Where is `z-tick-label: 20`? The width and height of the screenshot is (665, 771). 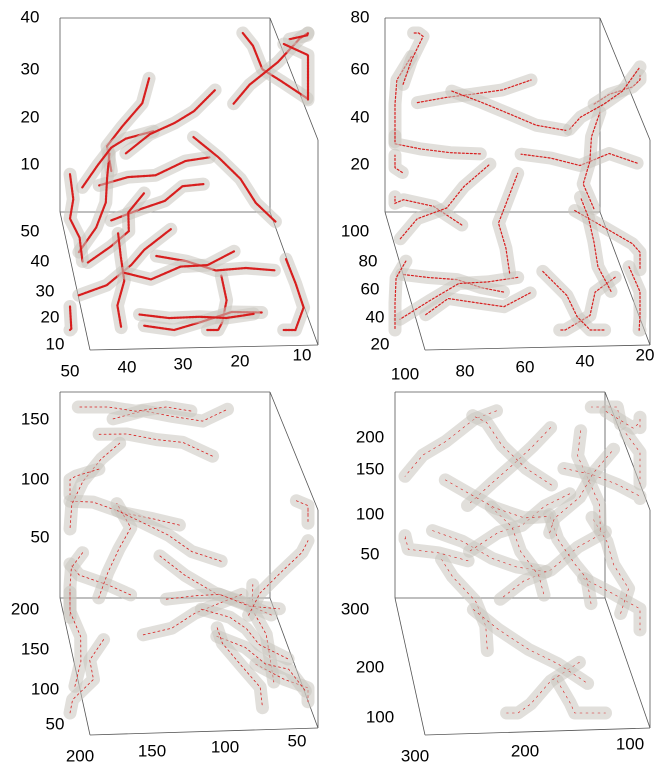
z-tick-label: 20 is located at coordinates (360, 163).